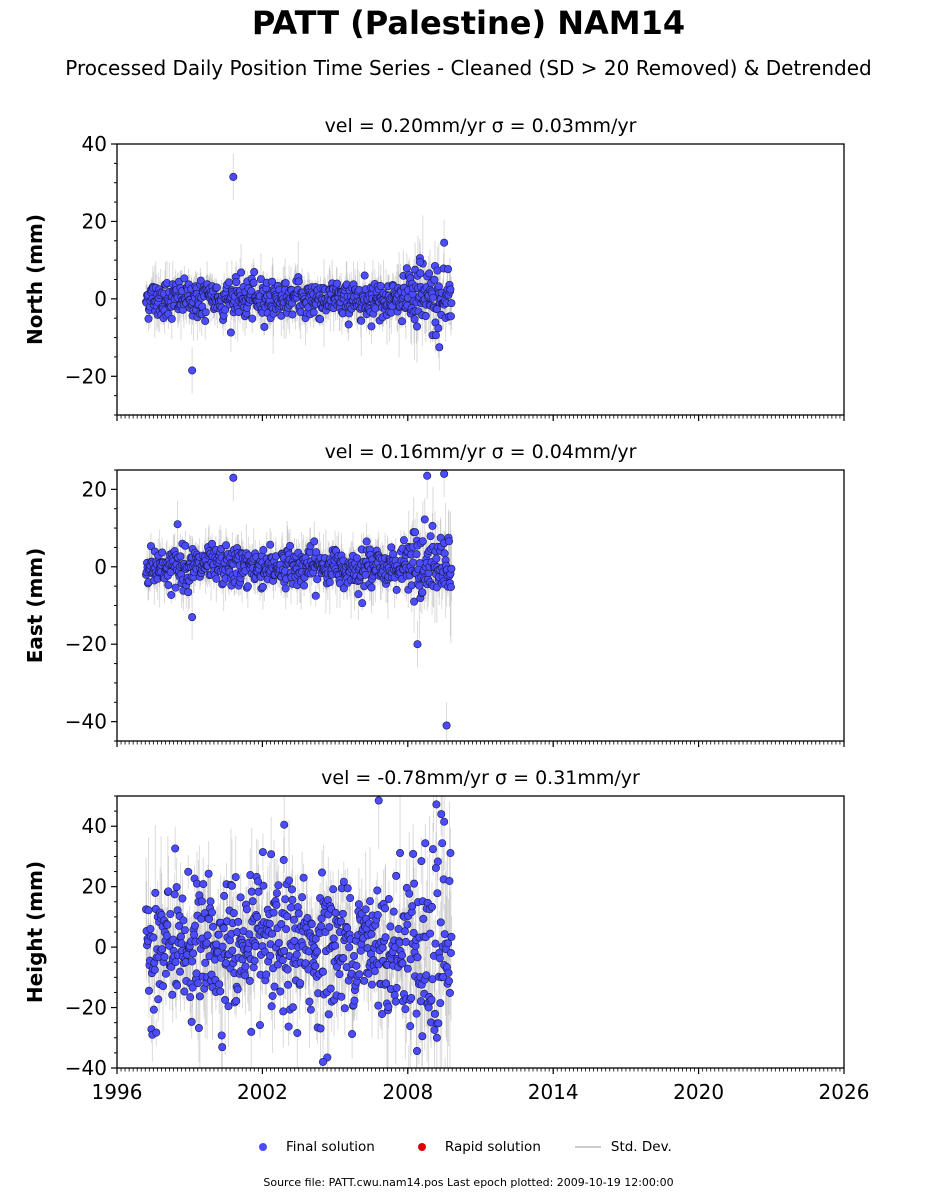  I want to click on y-axis-label: Height (mm), so click(35, 932).